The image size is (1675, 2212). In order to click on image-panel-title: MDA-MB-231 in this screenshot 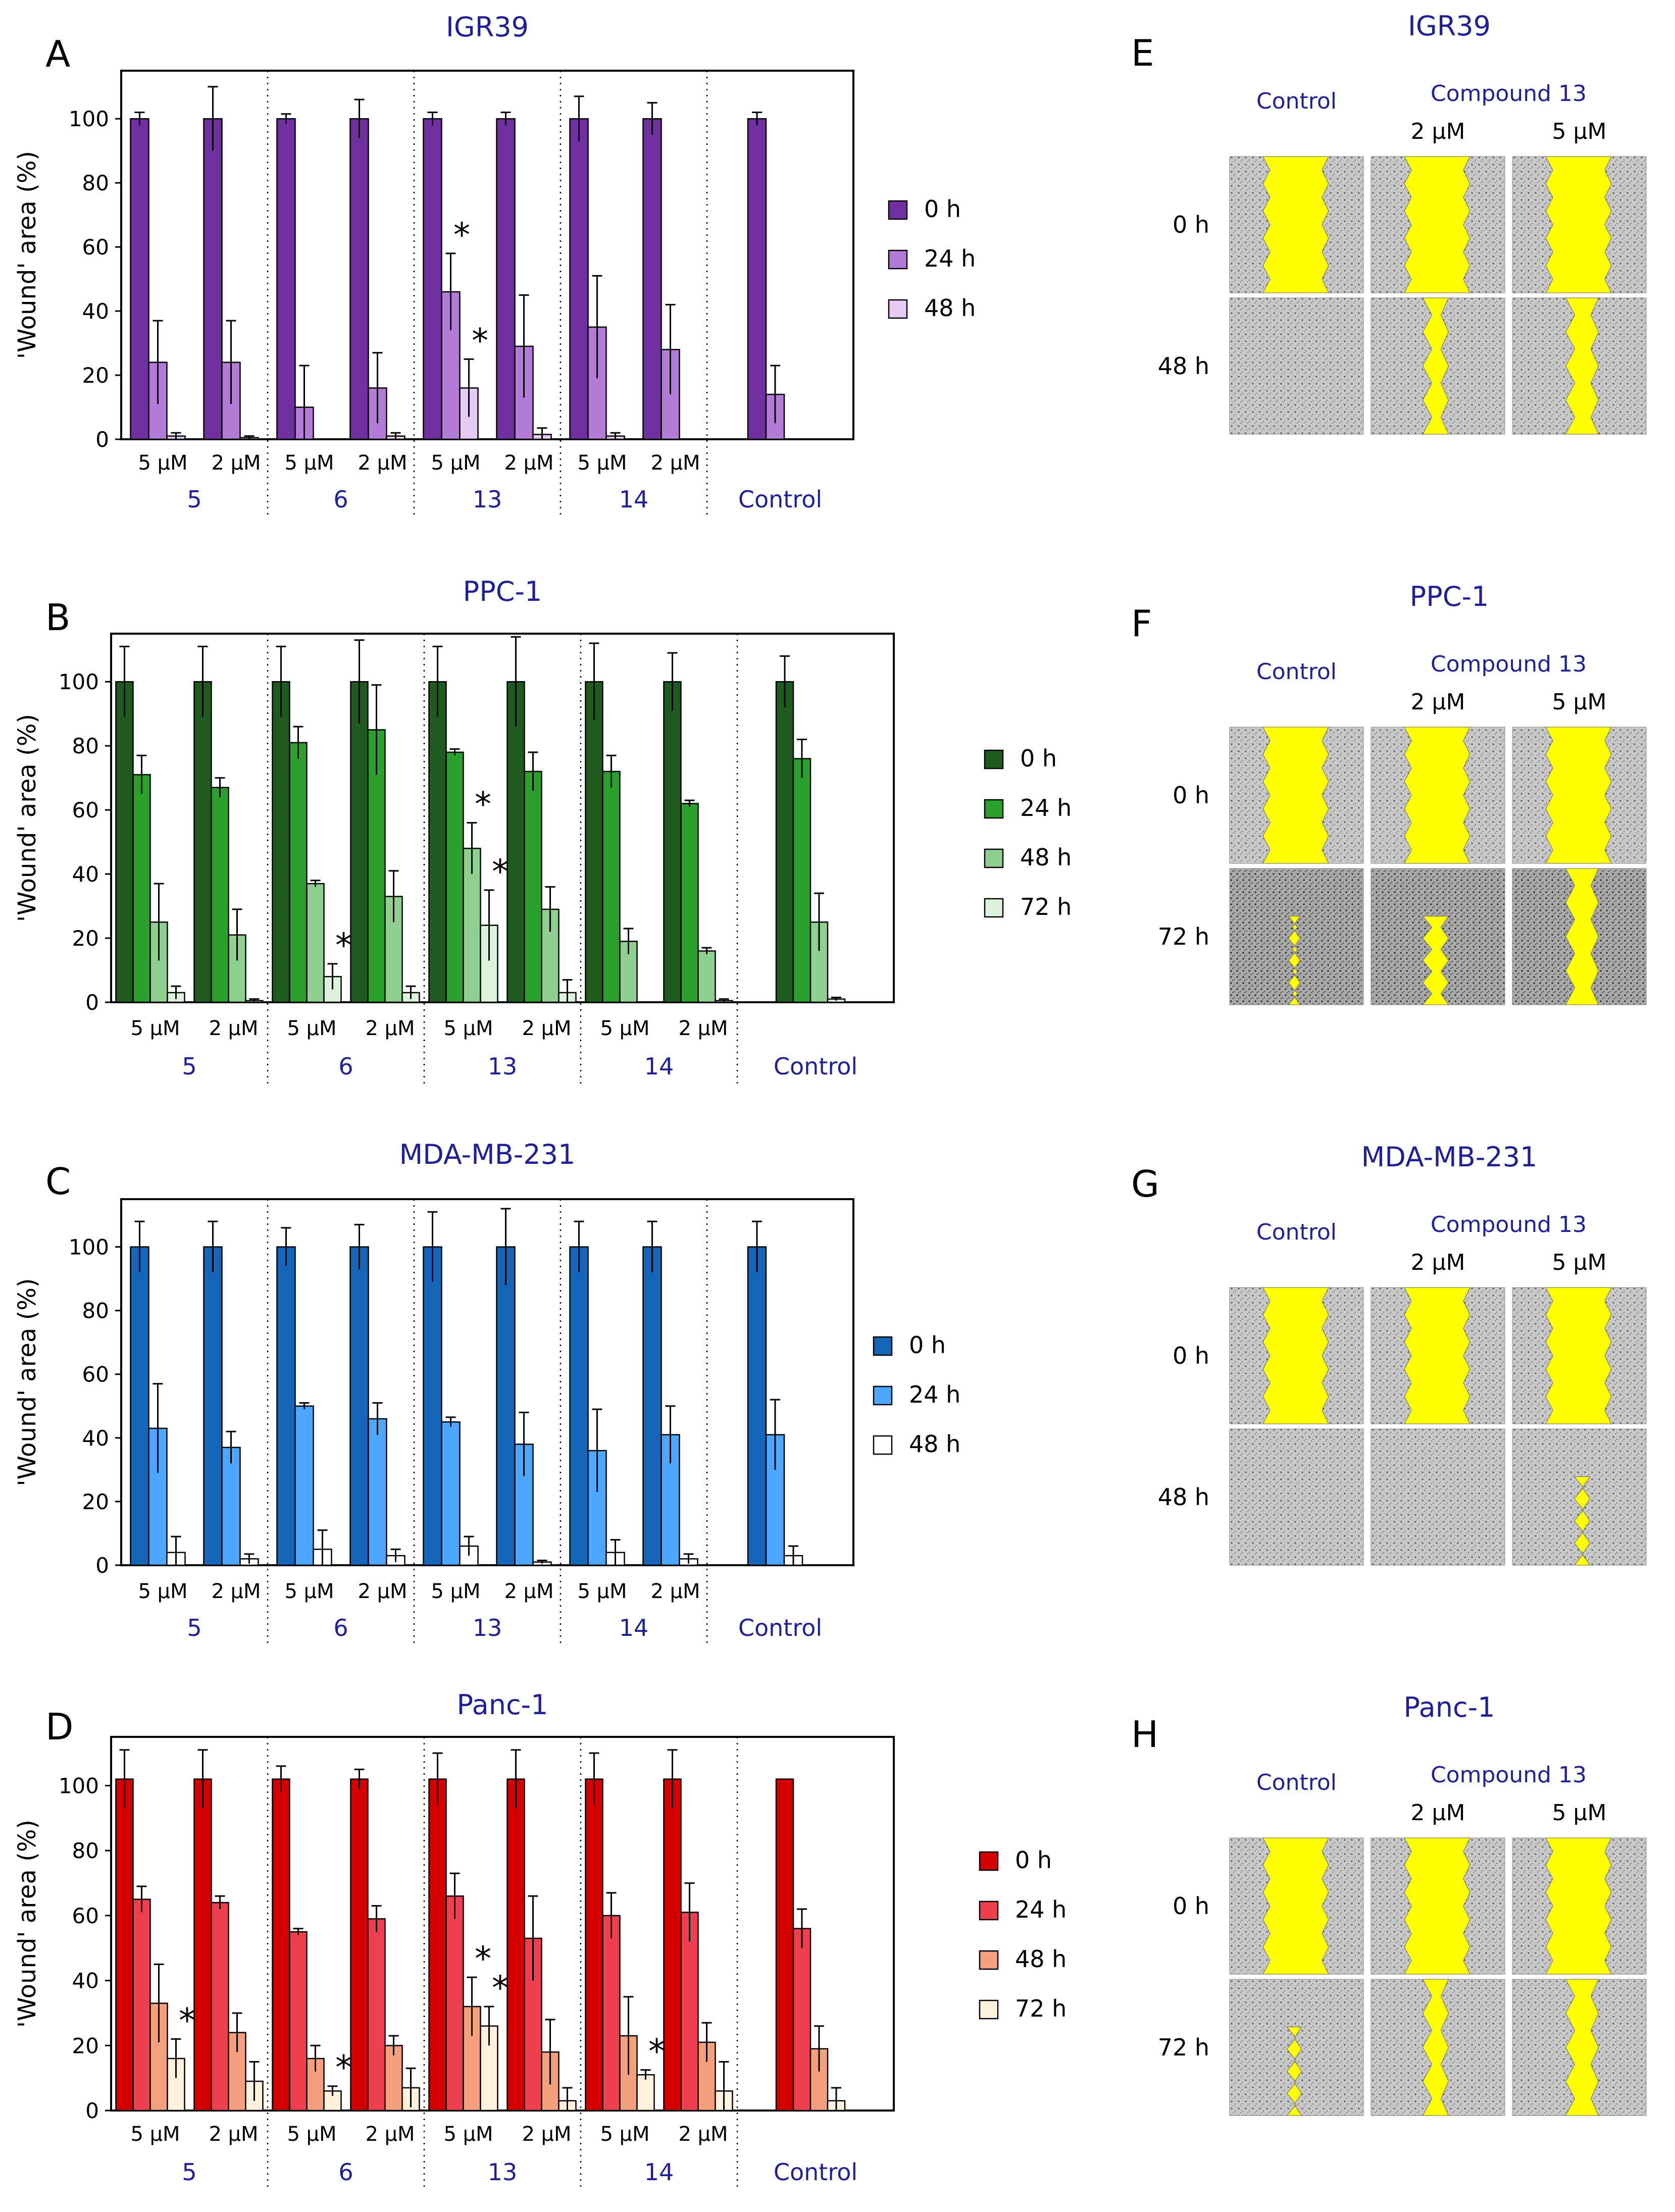, I will do `click(1449, 1157)`.